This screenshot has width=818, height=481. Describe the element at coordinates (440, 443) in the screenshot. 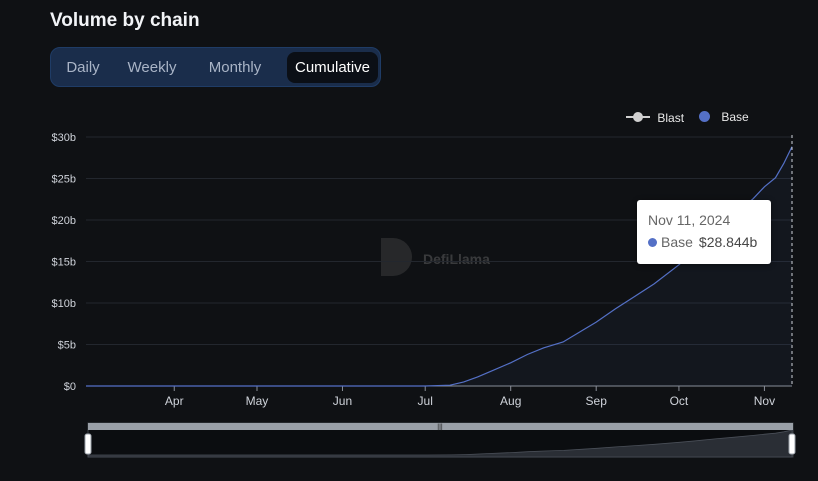

I see `zoom-slider-preview` at that location.